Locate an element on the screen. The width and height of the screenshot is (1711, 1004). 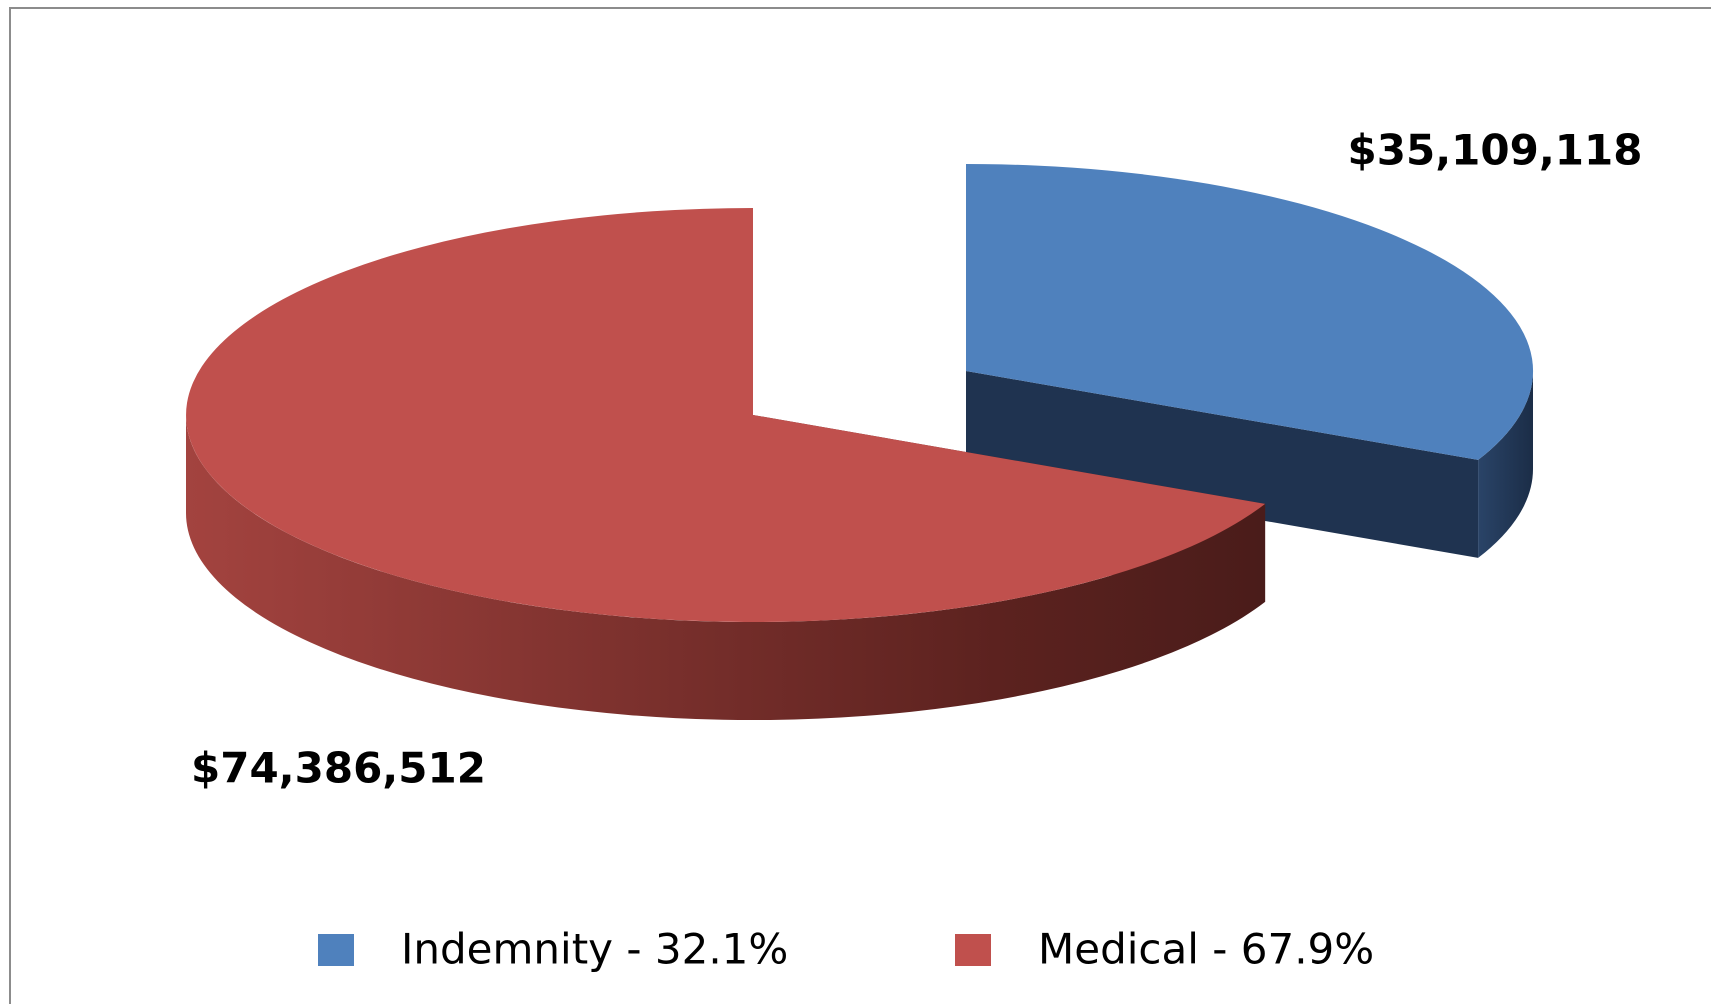
pie-slice is located at coordinates (1250, 312).